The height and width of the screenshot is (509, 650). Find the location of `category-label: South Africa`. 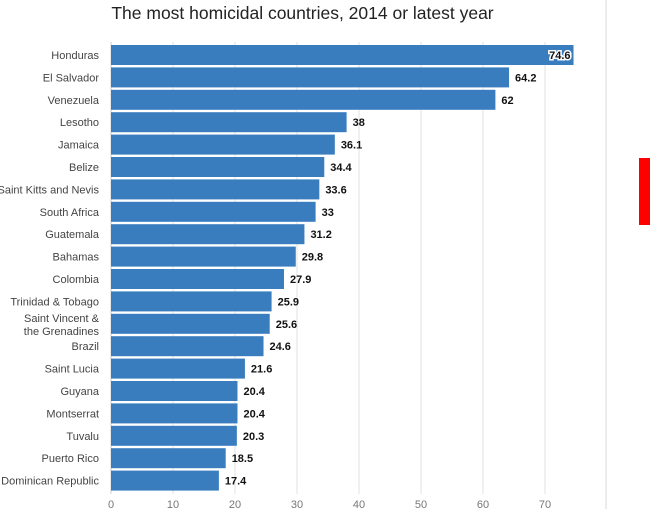

category-label: South Africa is located at coordinates (70, 213).